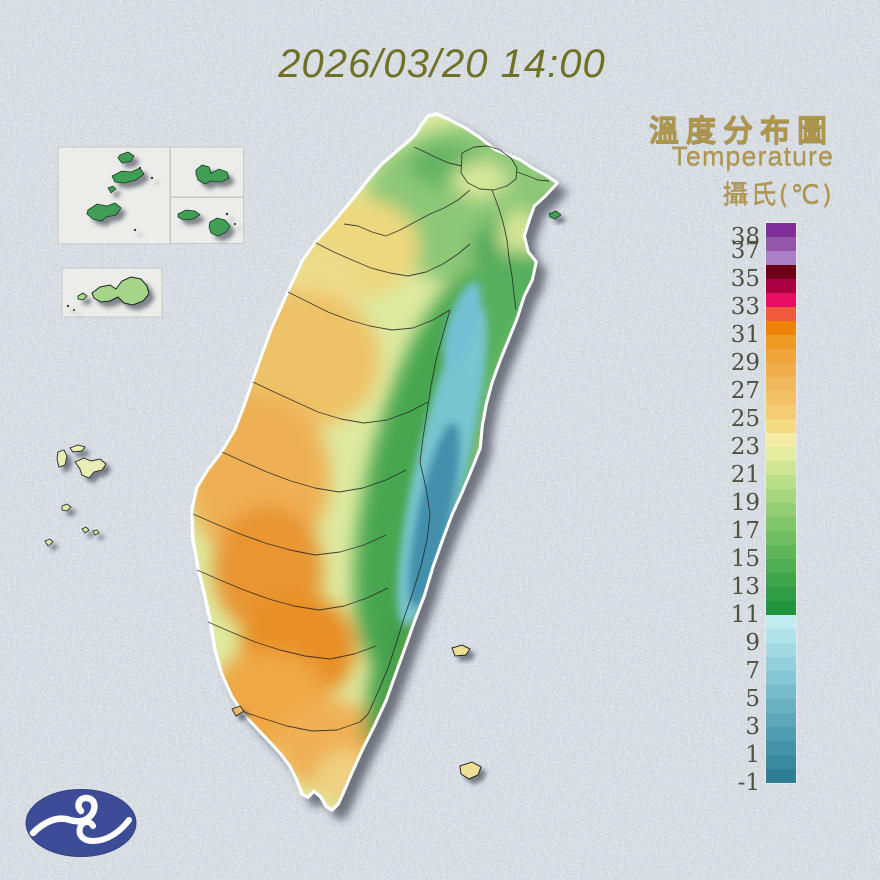 The height and width of the screenshot is (880, 880). I want to click on inset-dongyin-island, so click(212, 174).